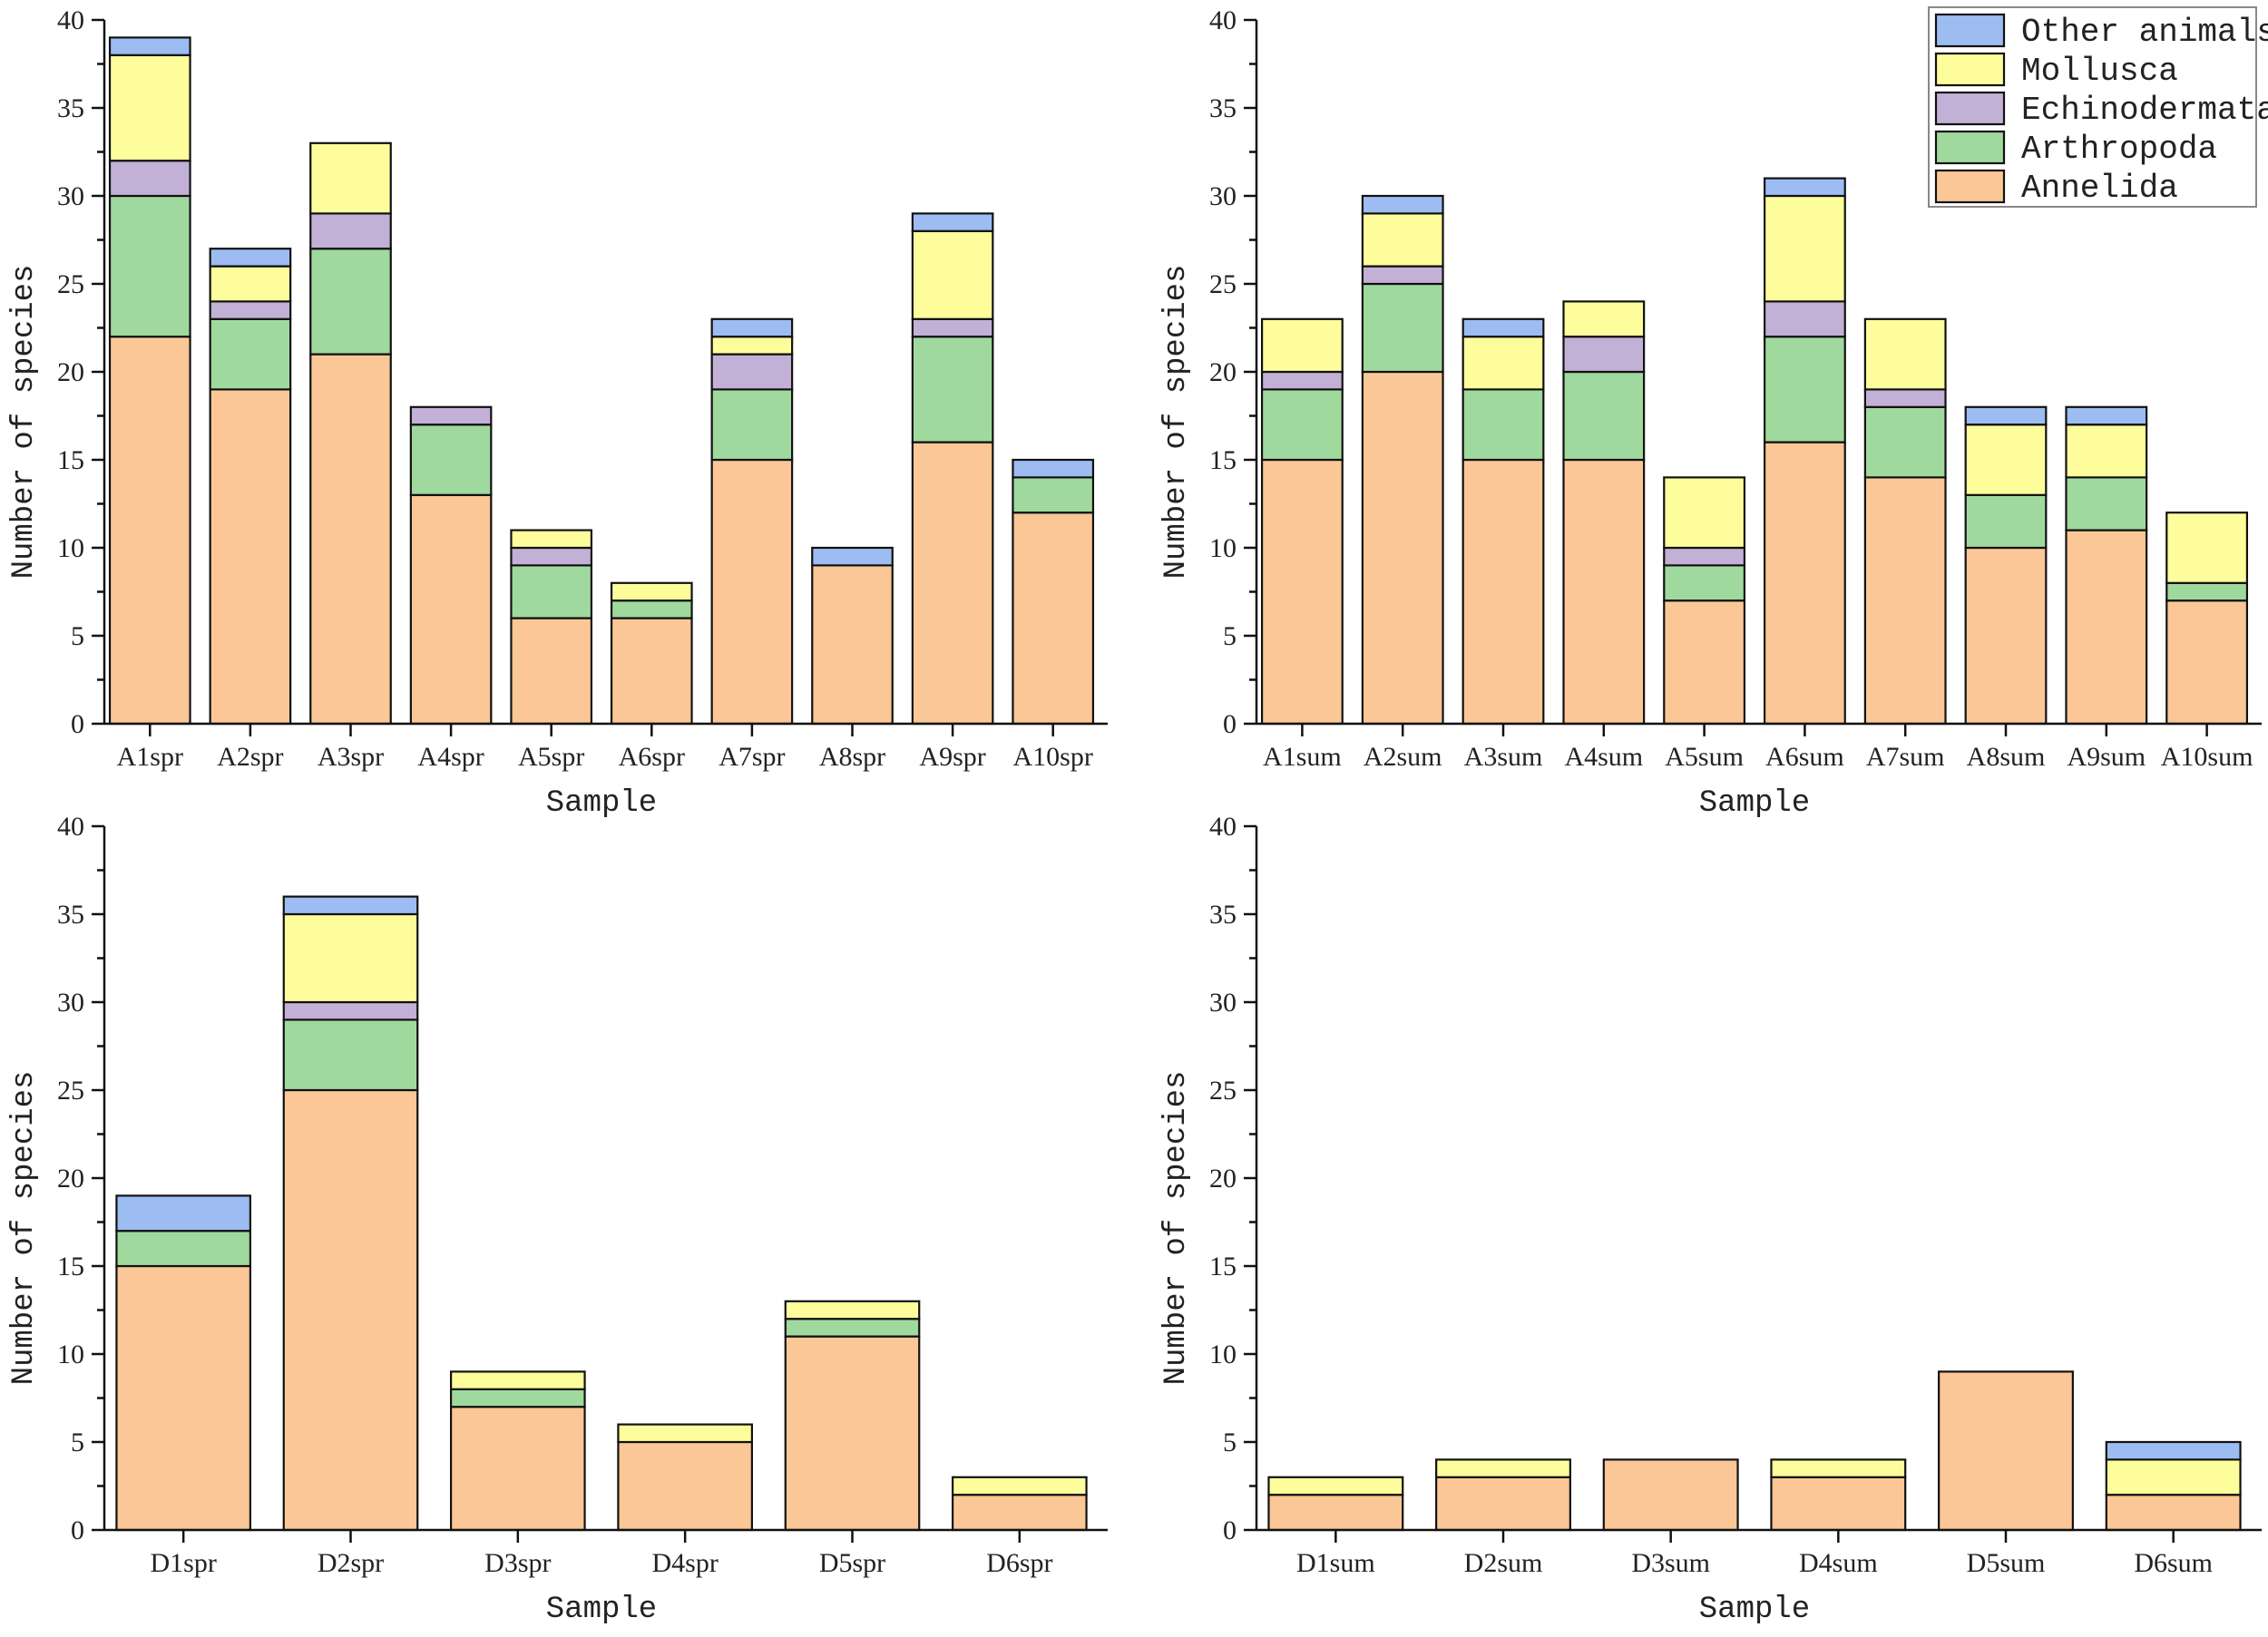 The width and height of the screenshot is (2268, 1637). Describe the element at coordinates (2099, 188) in the screenshot. I see `legend-label: Annelida` at that location.